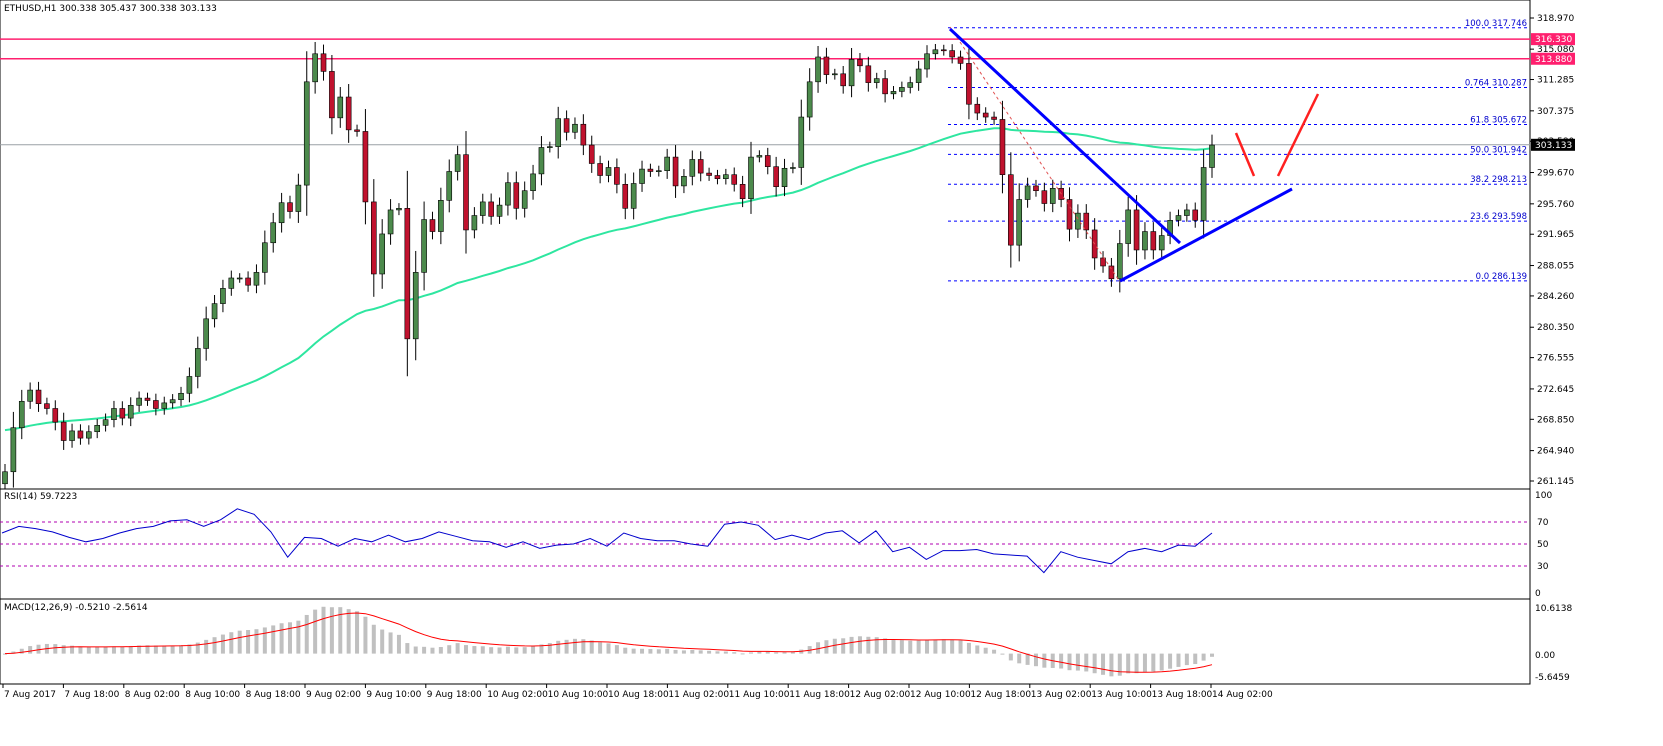 Image resolution: width=1663 pixels, height=746 pixels. I want to click on time-tick-label: 8 Aug 18:00, so click(273, 695).